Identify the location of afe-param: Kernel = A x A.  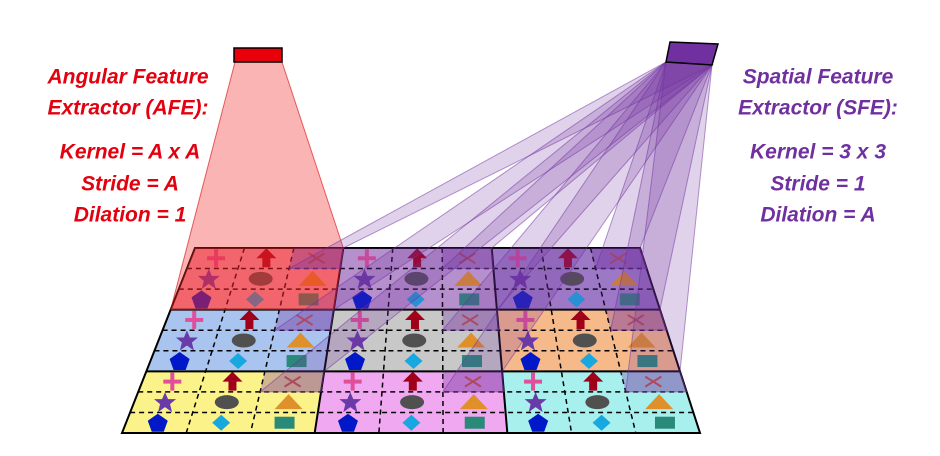
(130, 152).